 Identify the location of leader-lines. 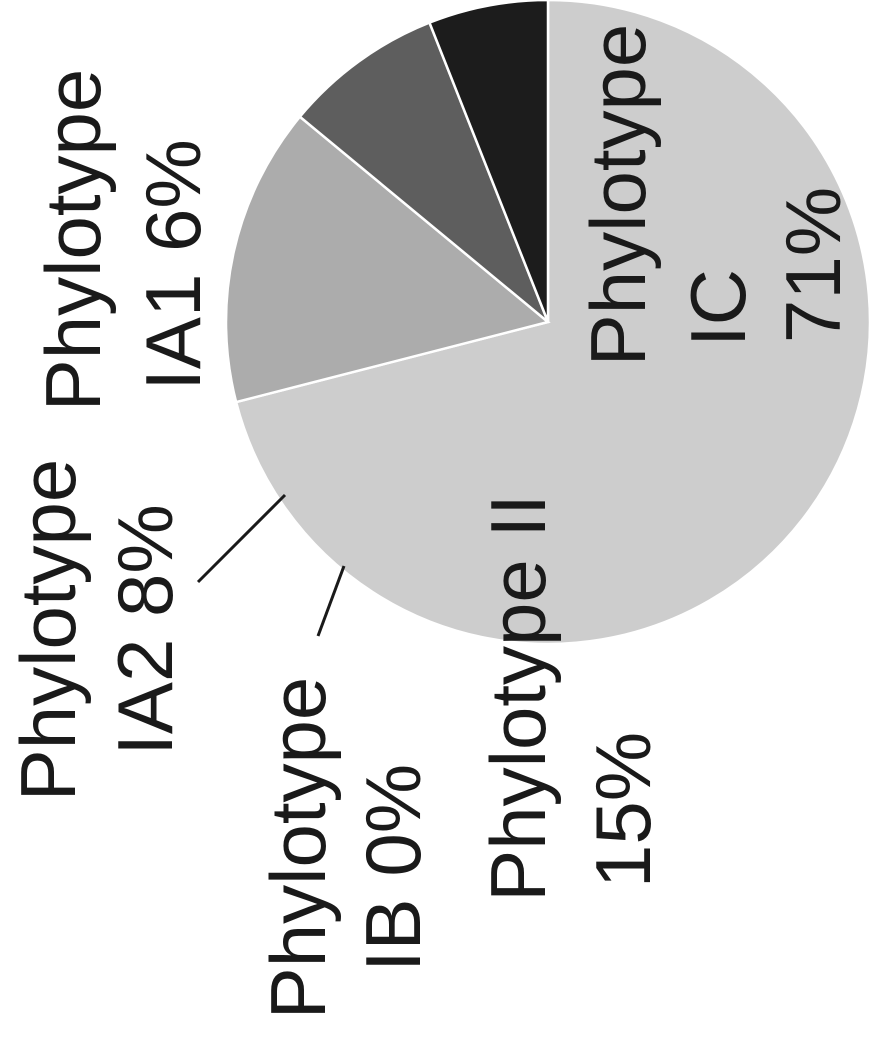
(271, 565).